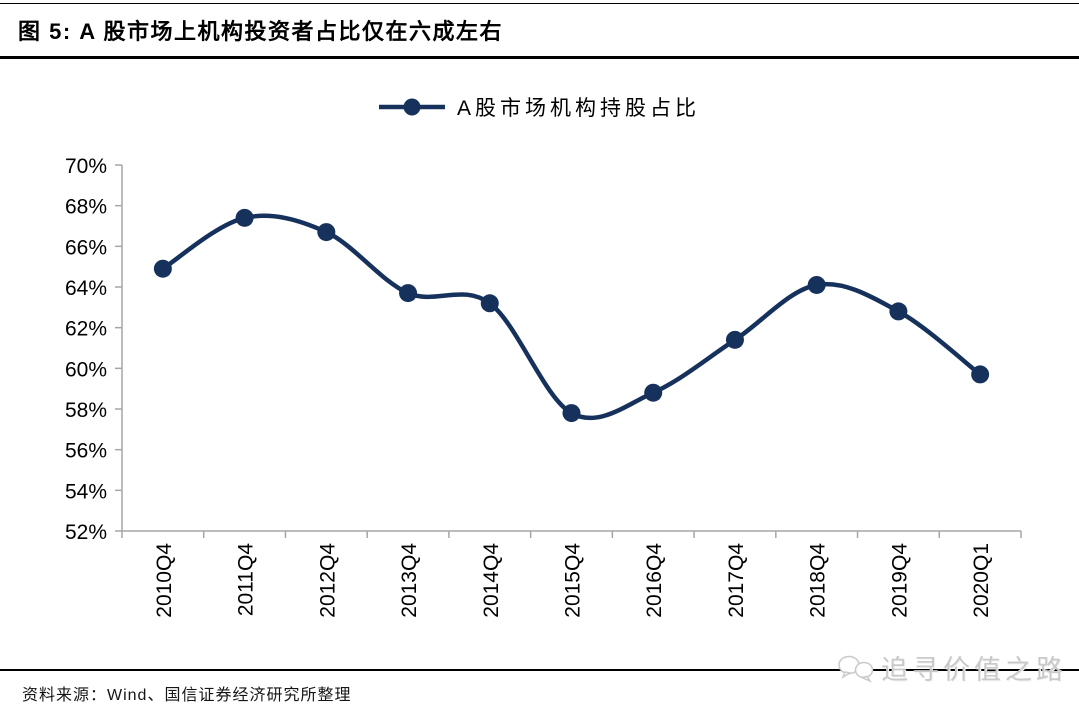 The width and height of the screenshot is (1079, 719). Describe the element at coordinates (411, 107) in the screenshot. I see `legend-line-marker-icon` at that location.